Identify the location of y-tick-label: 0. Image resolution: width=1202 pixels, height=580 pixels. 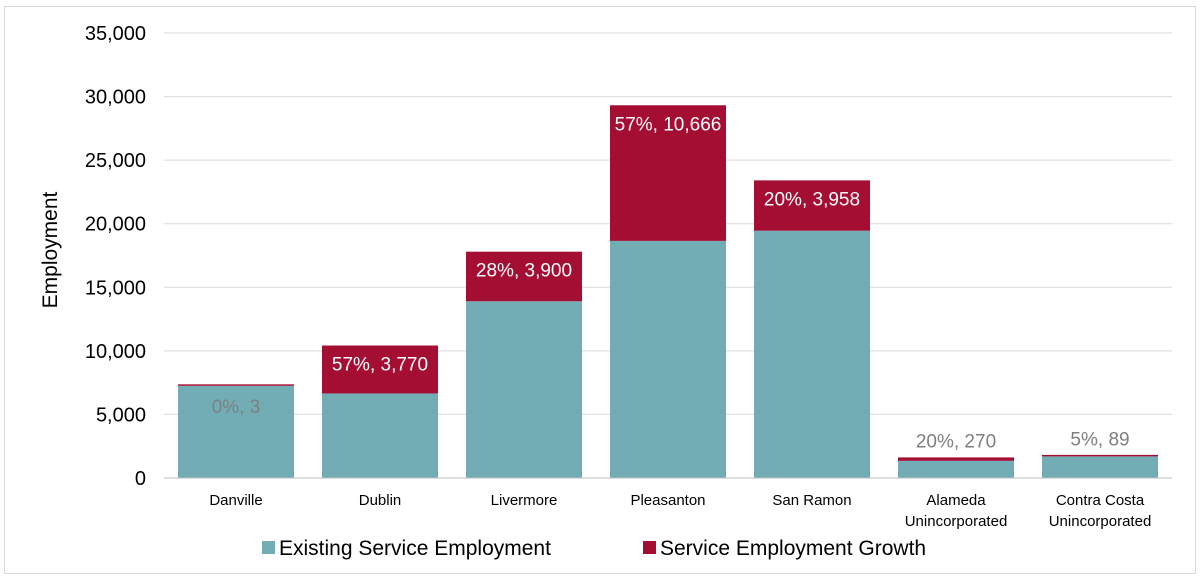
(140, 479).